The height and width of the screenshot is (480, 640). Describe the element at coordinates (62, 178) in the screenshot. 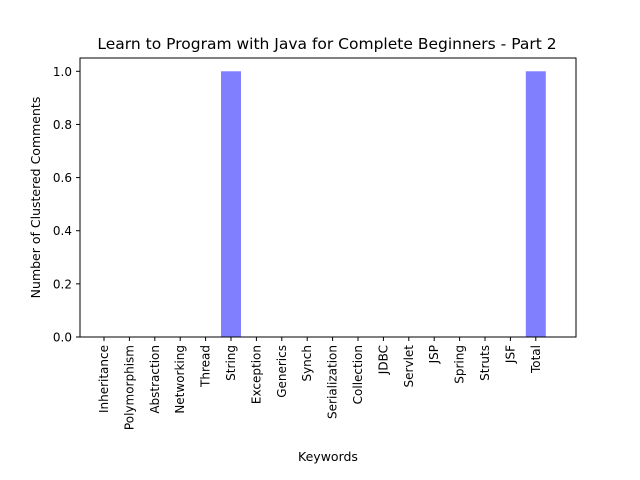

I see `y-tick-label: 0.6` at that location.